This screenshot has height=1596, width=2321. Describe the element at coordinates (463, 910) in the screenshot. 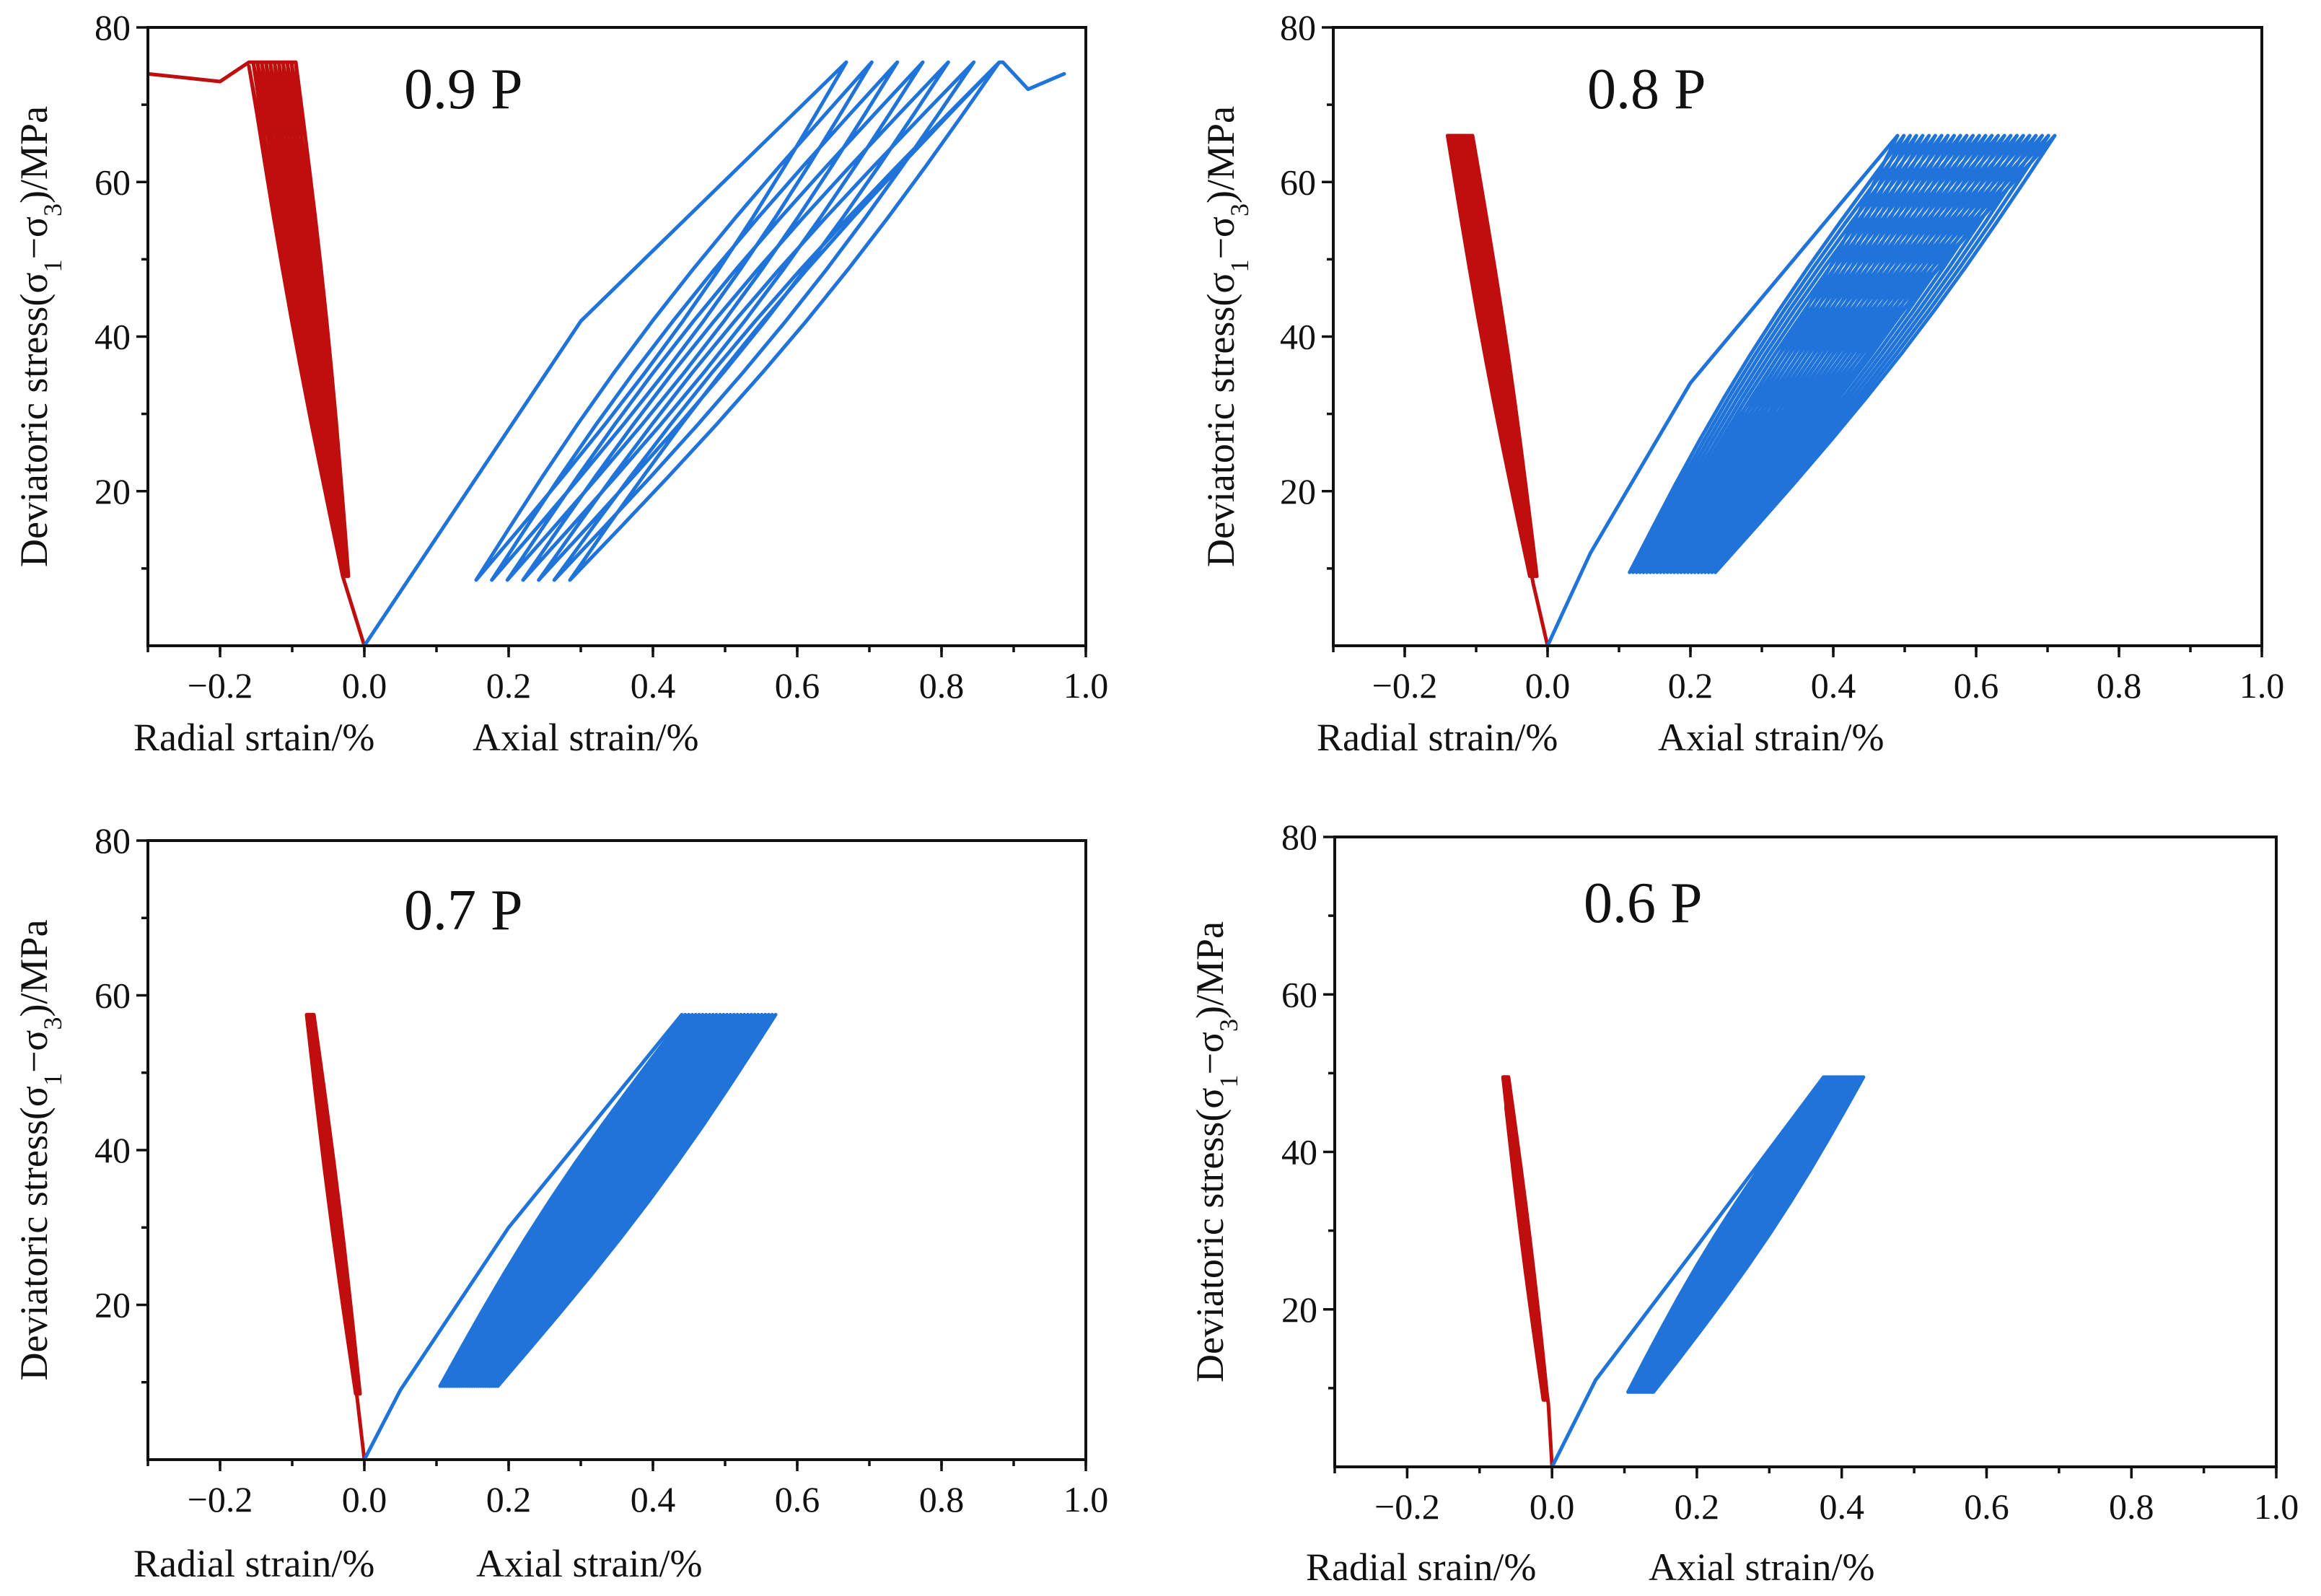

I see `panel-title: 0.7 P` at that location.